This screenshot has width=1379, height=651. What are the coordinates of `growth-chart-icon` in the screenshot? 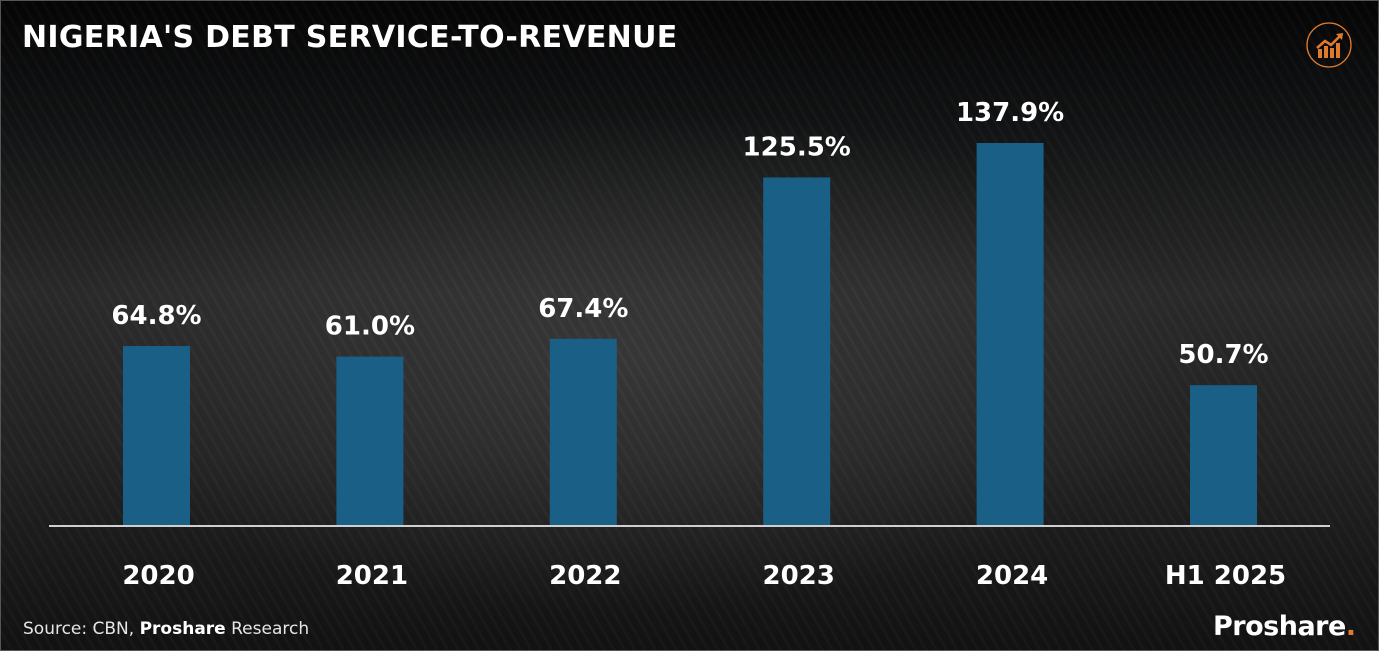 It's located at (1329, 45).